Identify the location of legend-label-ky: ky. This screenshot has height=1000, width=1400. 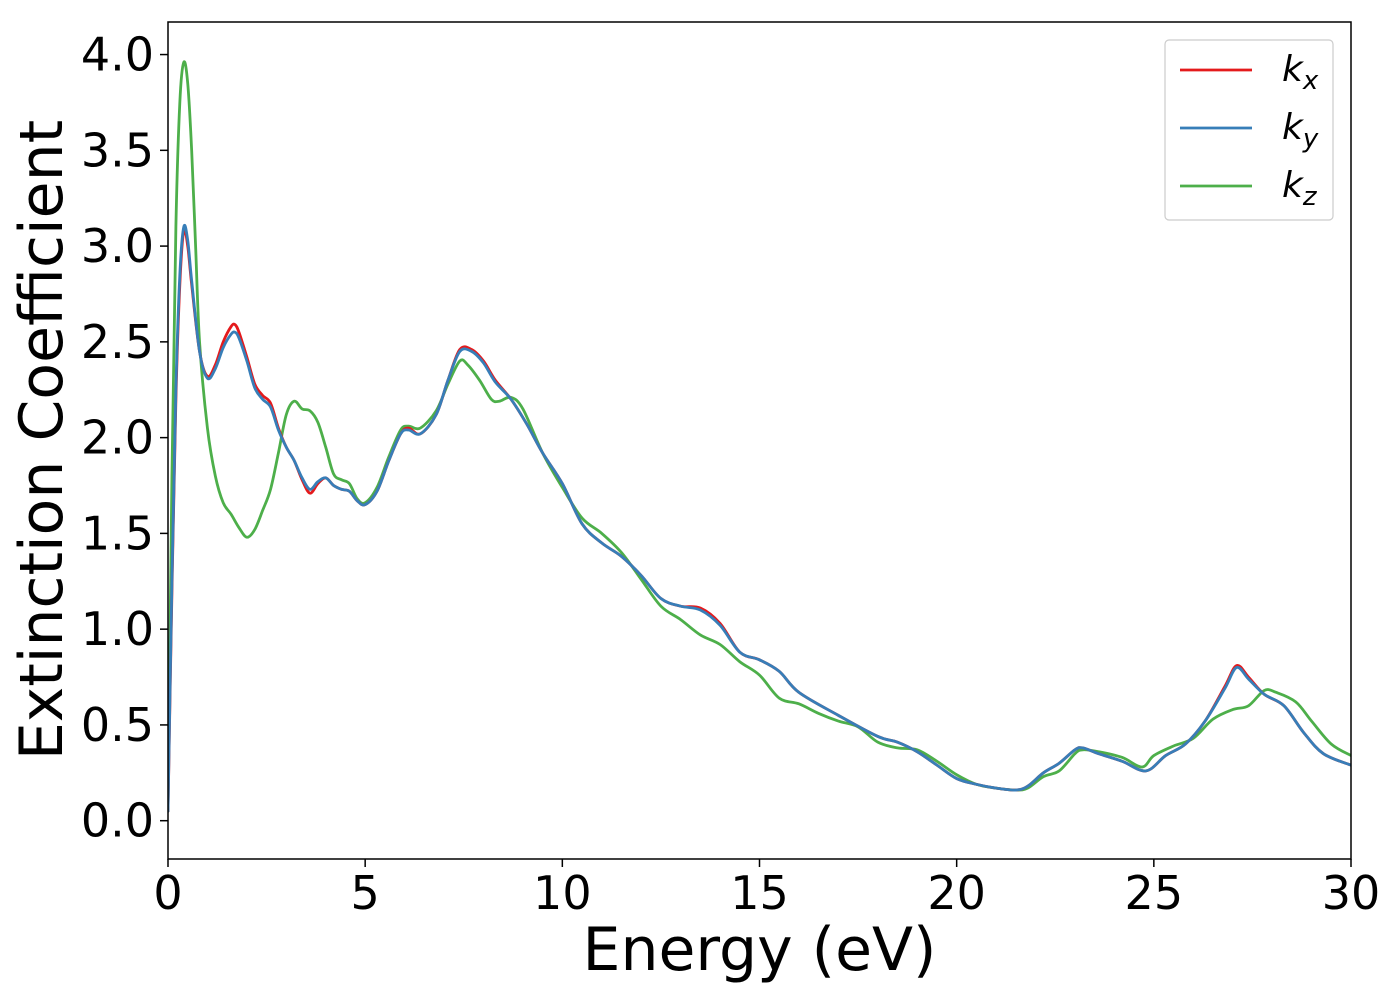
(1300, 130).